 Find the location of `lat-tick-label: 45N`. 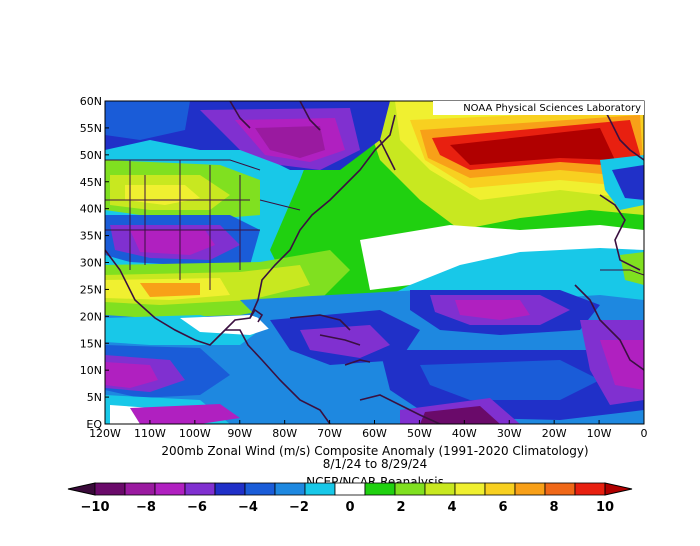

lat-tick-label: 45N is located at coordinates (91, 182).